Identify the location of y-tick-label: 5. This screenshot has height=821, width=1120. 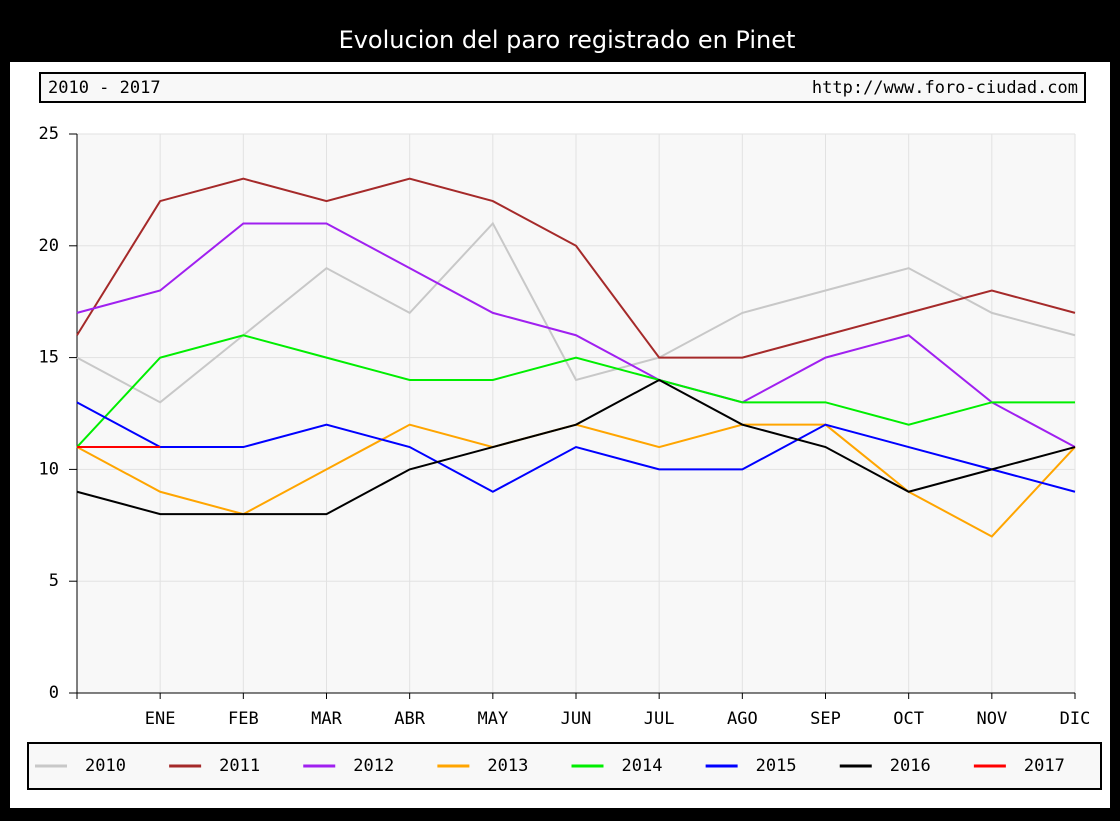
(54, 581).